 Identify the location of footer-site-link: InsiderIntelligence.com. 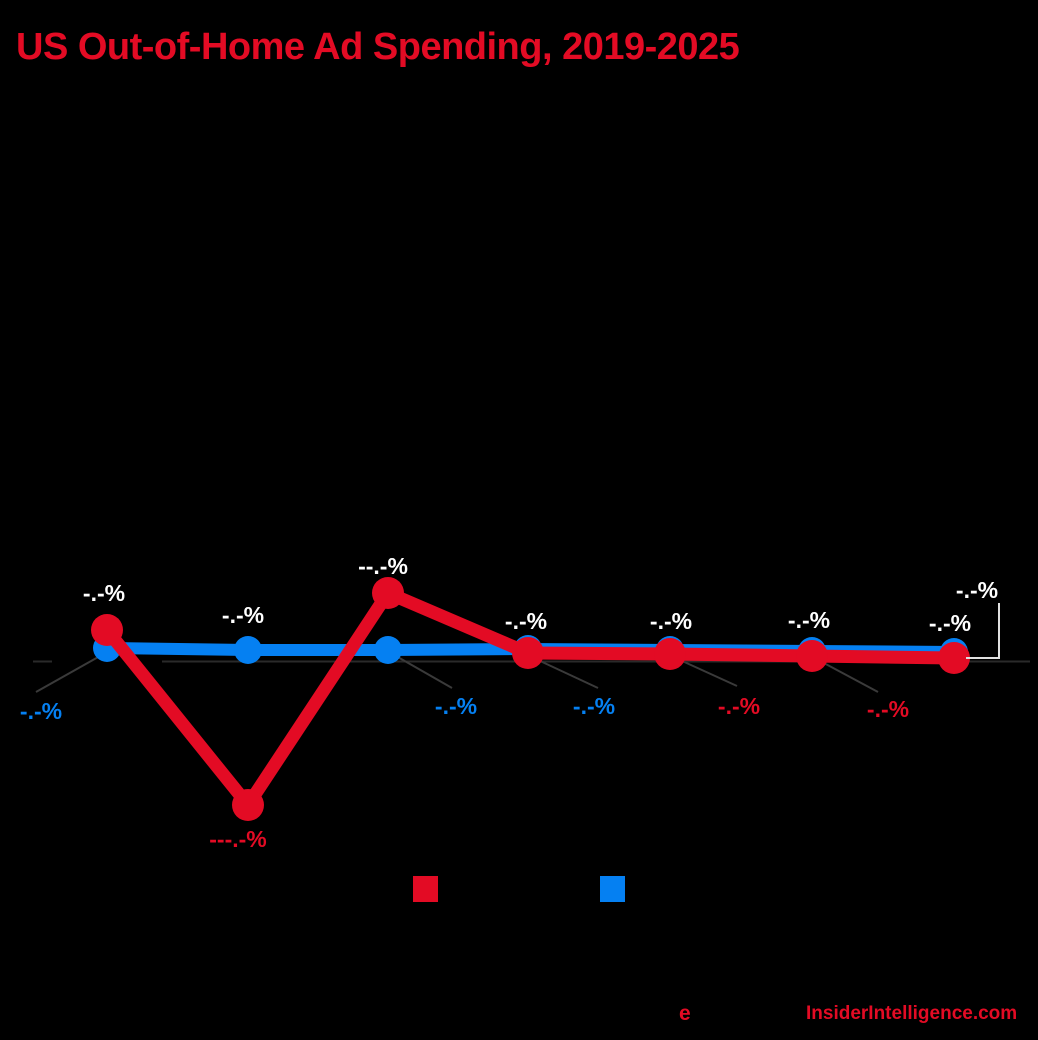
(912, 1013).